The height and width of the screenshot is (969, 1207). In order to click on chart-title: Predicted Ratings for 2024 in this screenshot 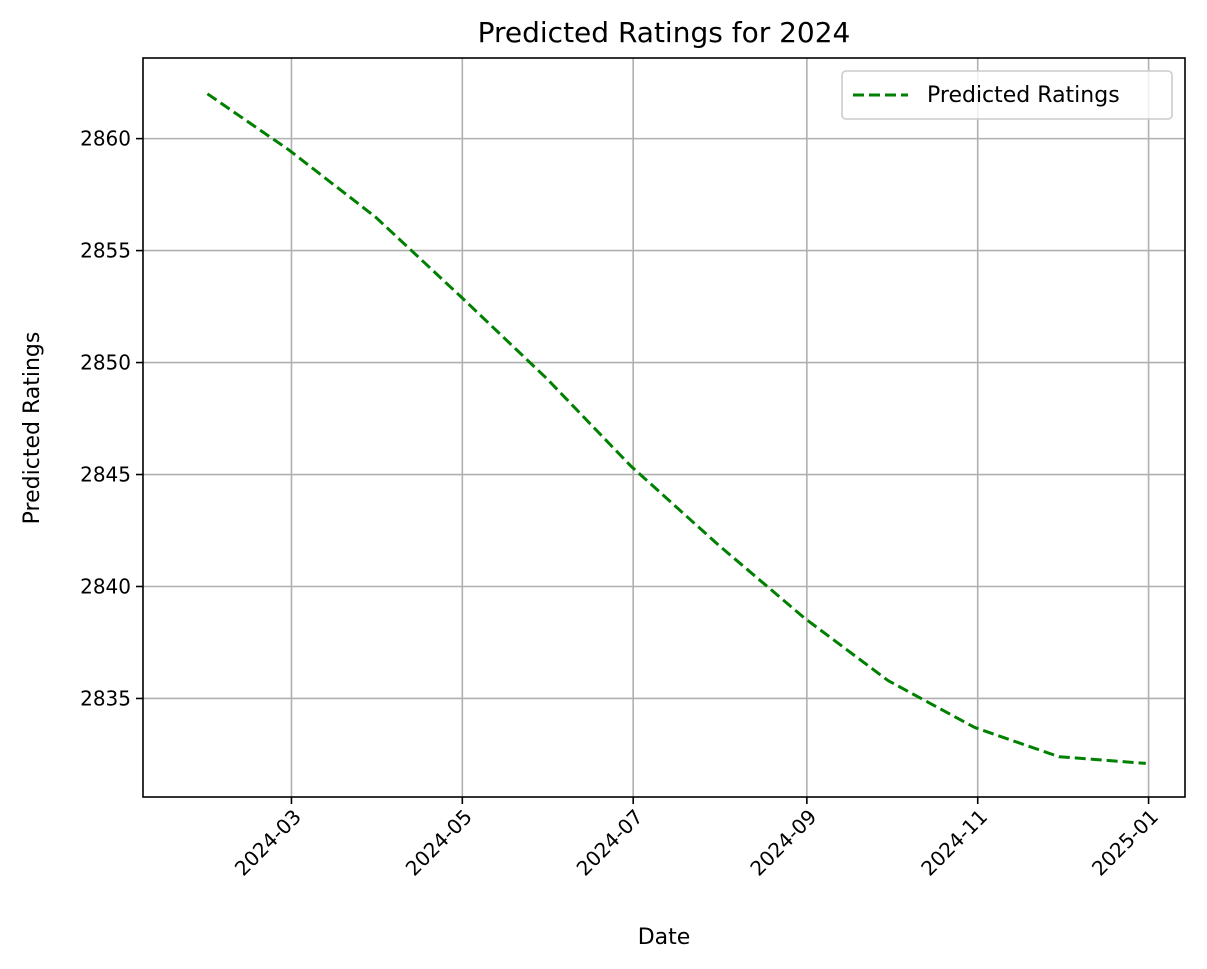, I will do `click(664, 32)`.